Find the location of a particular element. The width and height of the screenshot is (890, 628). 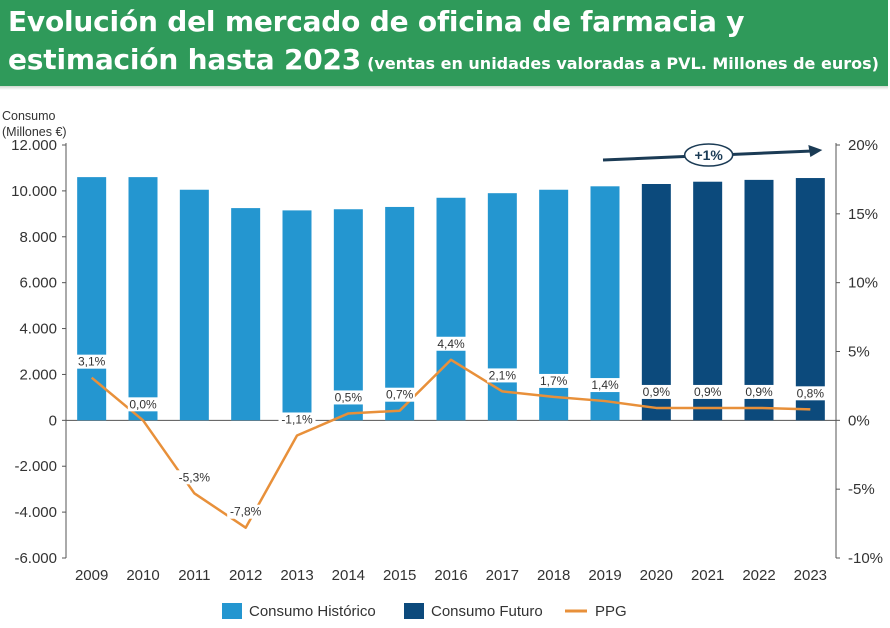

y-tick-label: 6.000 is located at coordinates (38, 283).